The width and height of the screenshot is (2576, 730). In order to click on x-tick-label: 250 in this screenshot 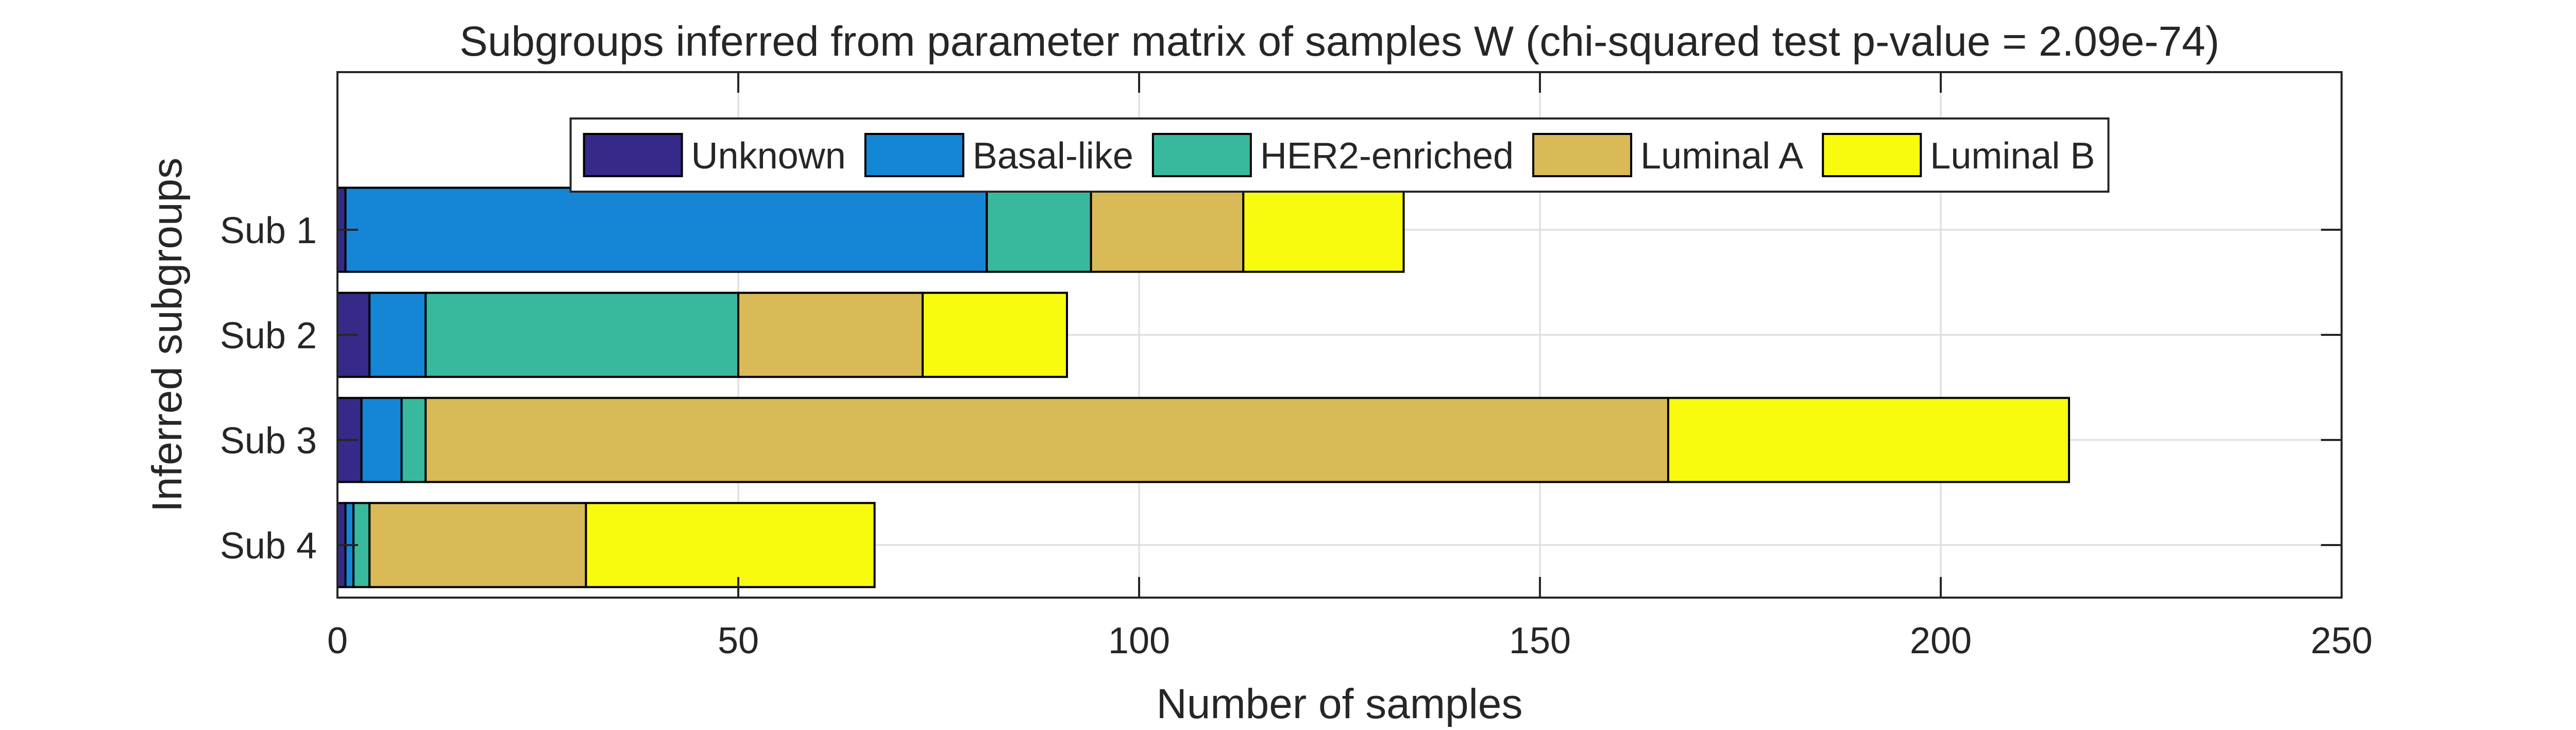, I will do `click(2341, 641)`.